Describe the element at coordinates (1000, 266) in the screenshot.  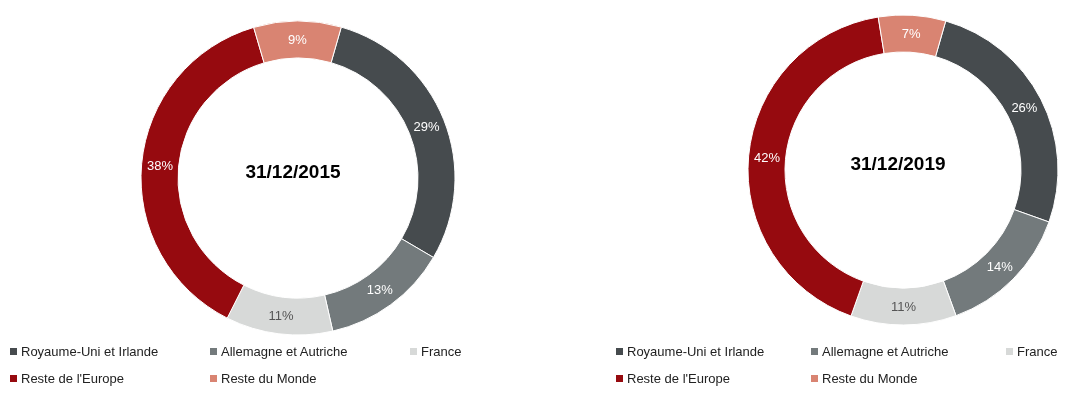
I see `data-label: 14%` at that location.